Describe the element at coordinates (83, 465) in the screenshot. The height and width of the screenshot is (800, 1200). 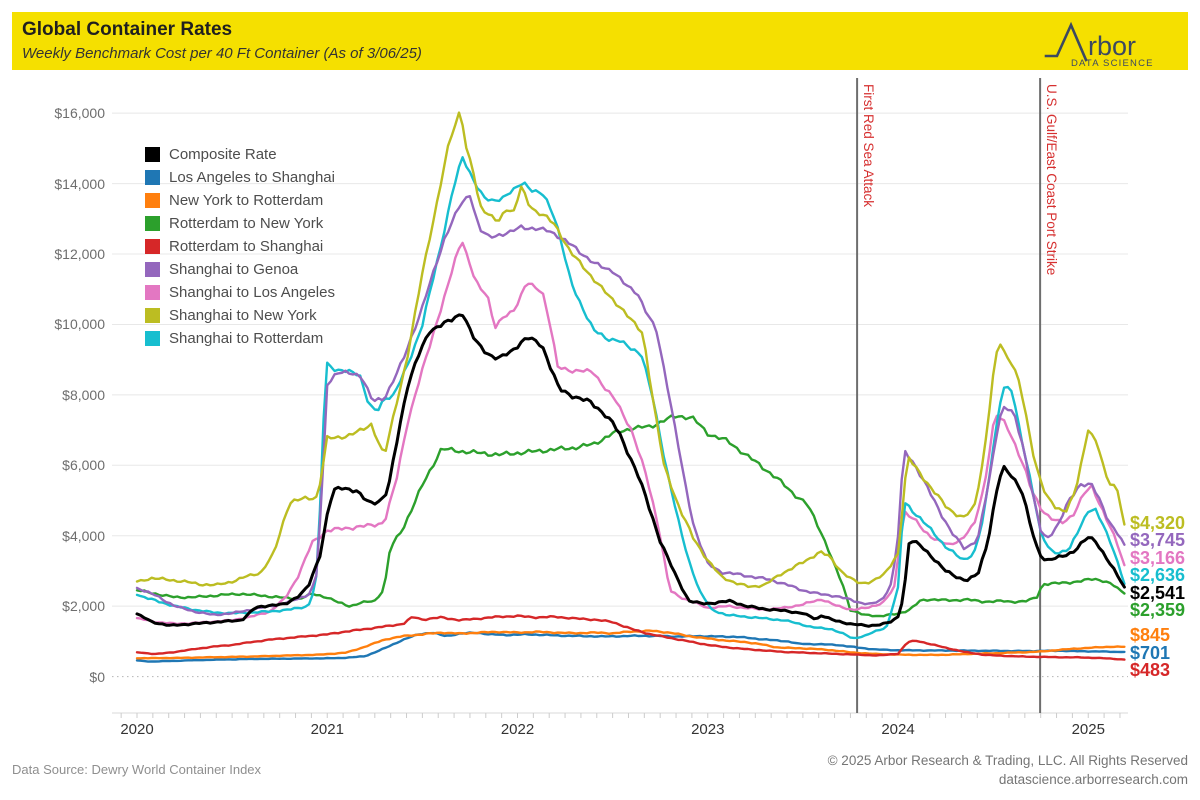
I see `y-axis-label: $6,000` at that location.